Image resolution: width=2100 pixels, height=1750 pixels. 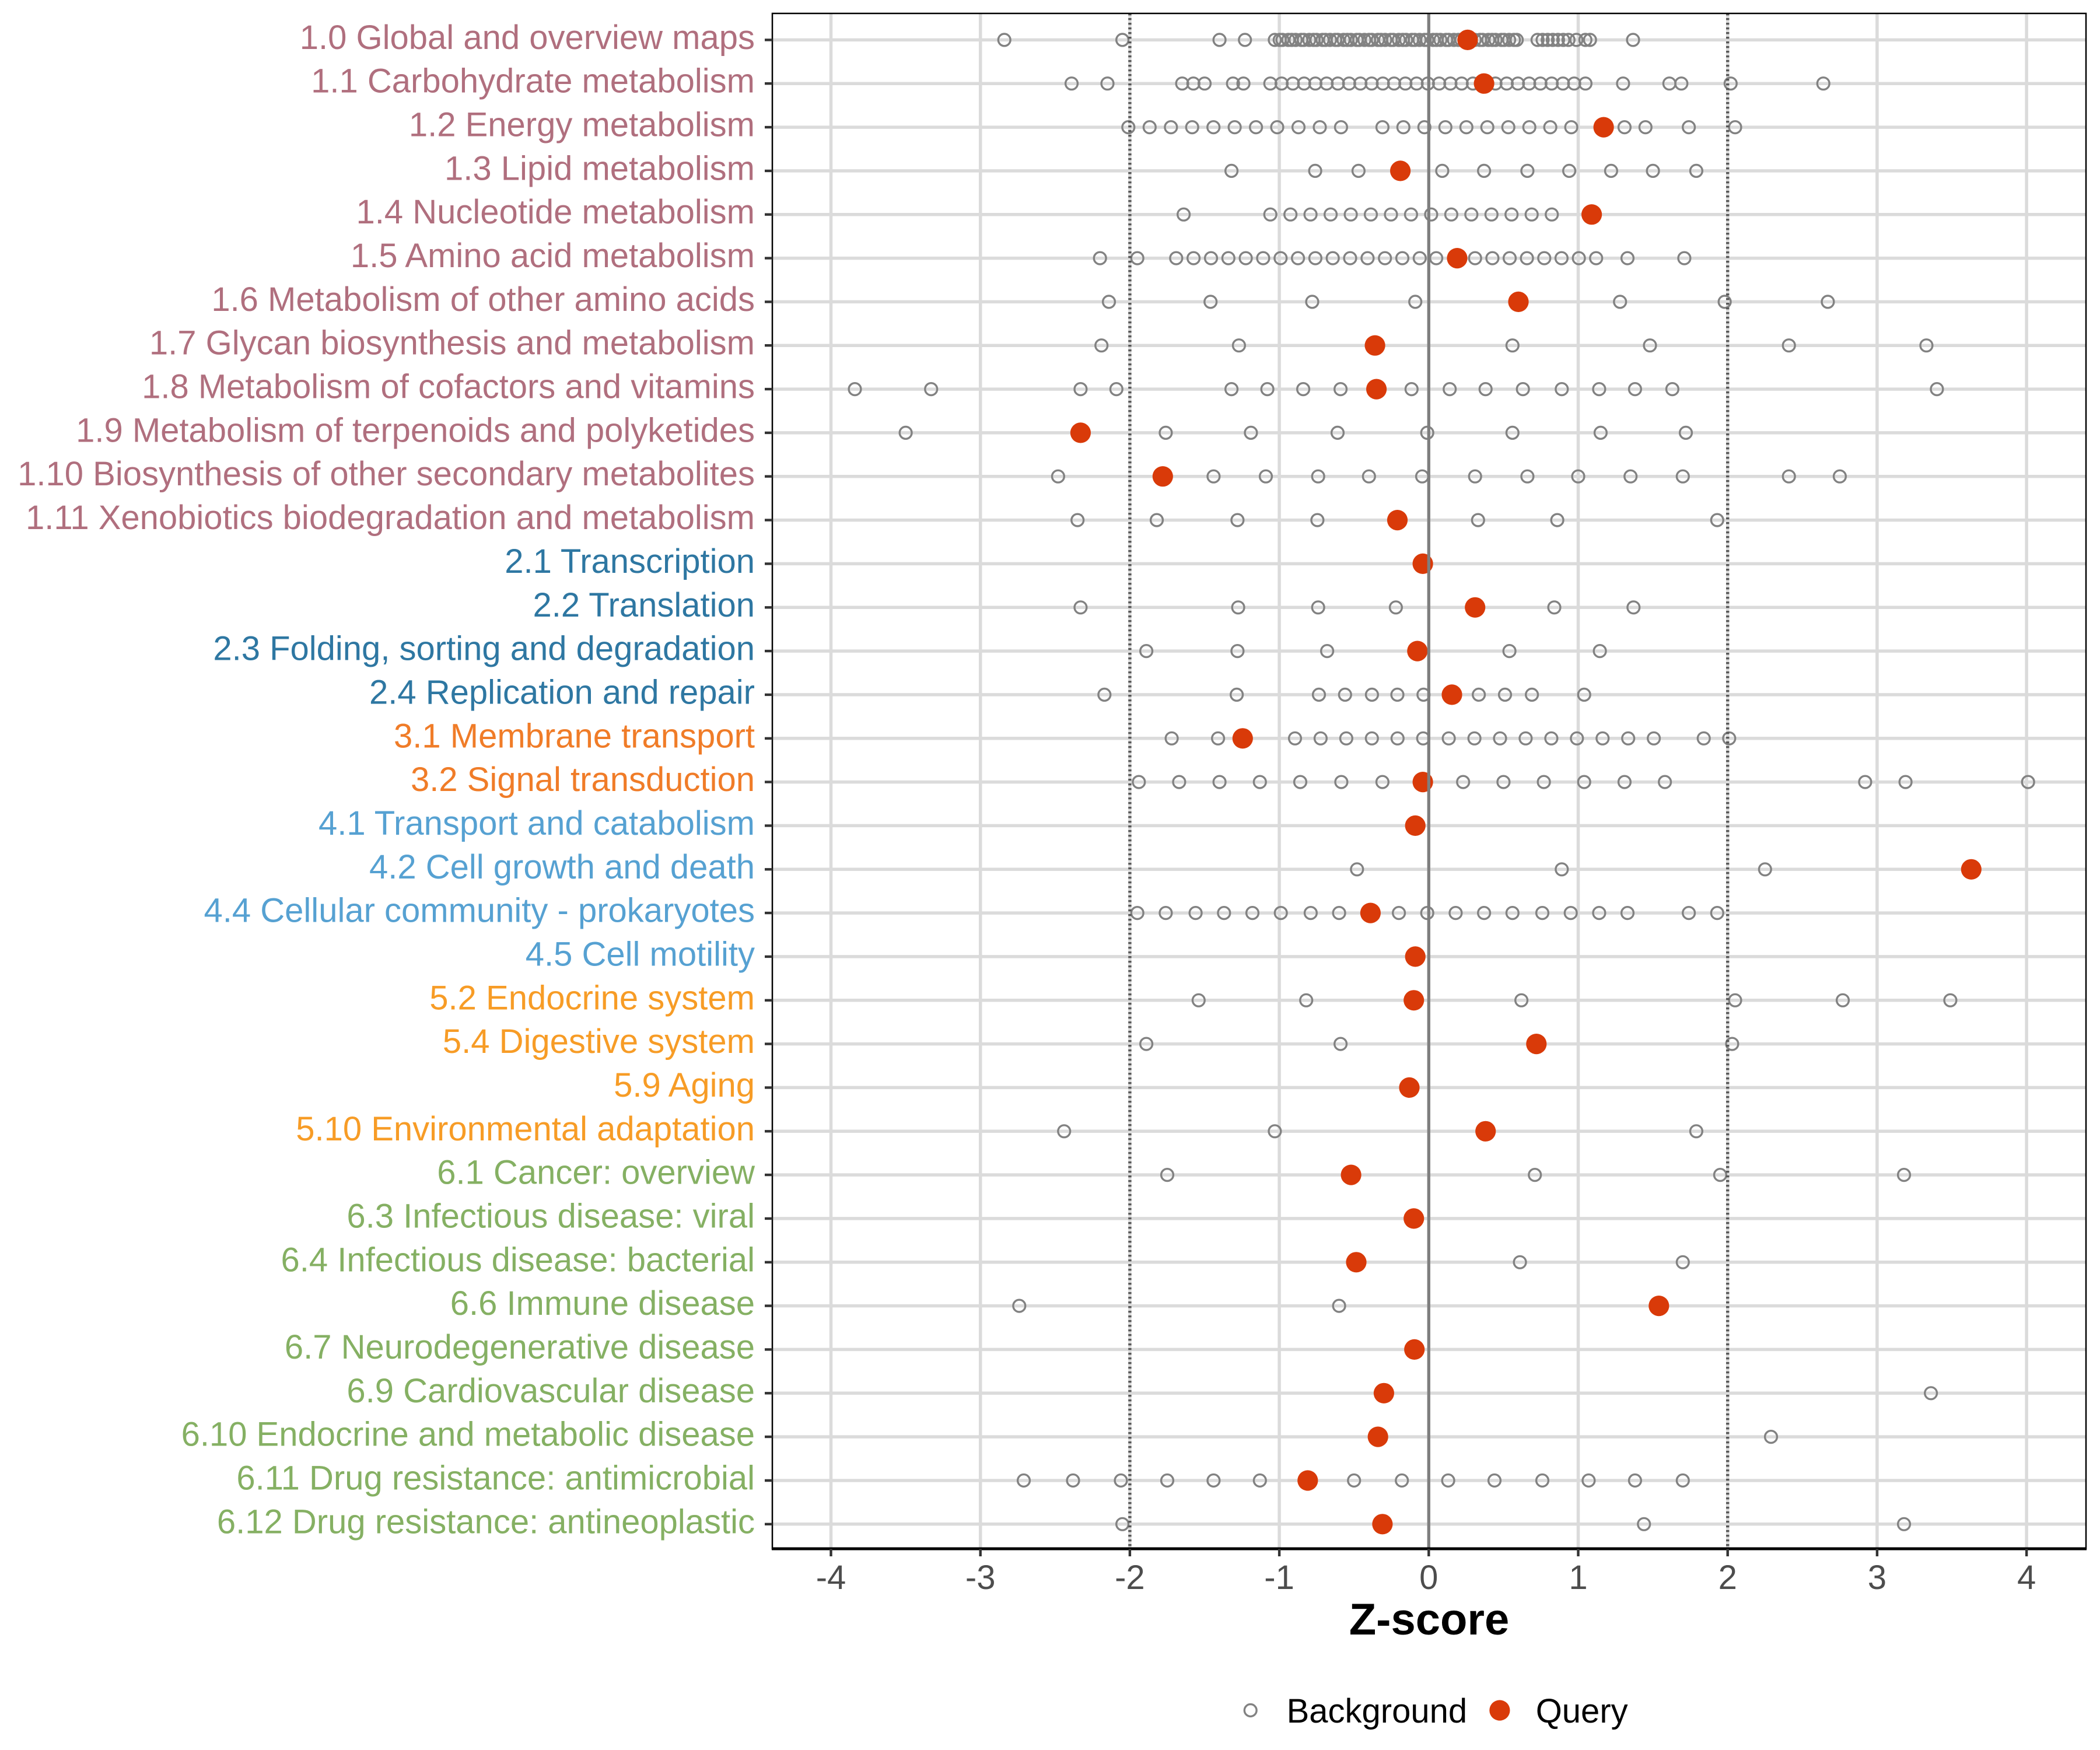 What do you see at coordinates (562, 867) in the screenshot?
I see `svg-text: 4.2 Cell growth and death` at bounding box center [562, 867].